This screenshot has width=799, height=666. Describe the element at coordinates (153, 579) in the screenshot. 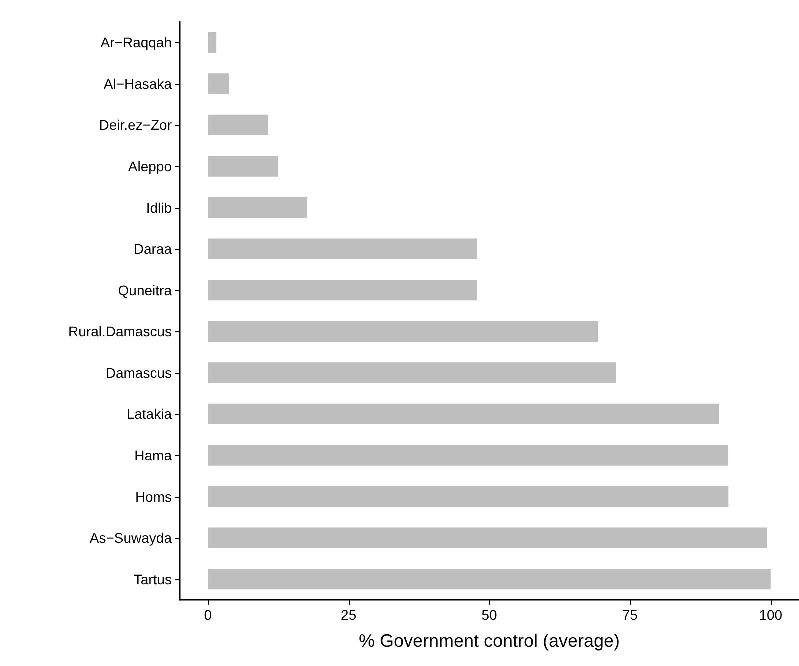

I see `y-tick-label: Tartus` at that location.